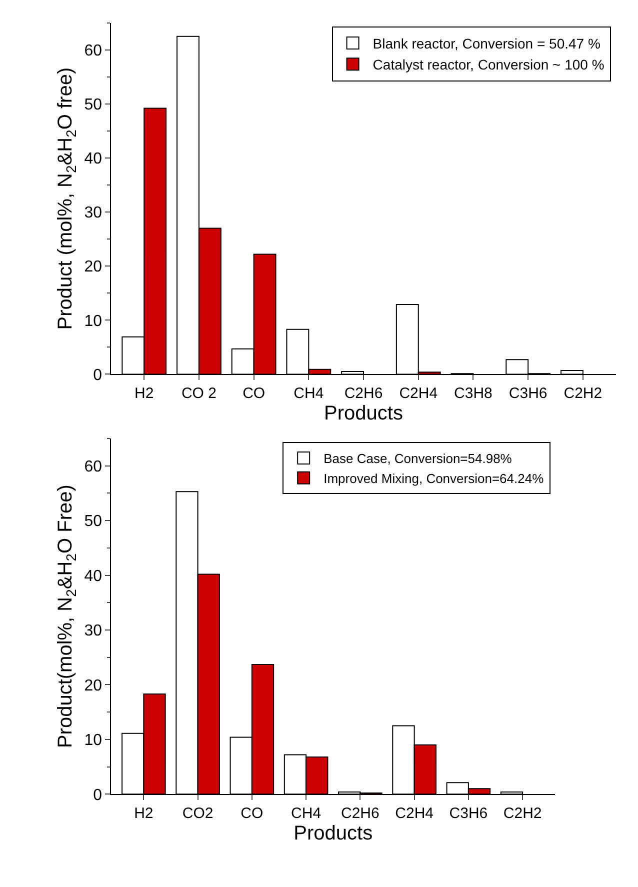 The height and width of the screenshot is (887, 638). What do you see at coordinates (488, 64) in the screenshot?
I see `legend-label: Catalyst reactor, Conversion ~ 100 %` at bounding box center [488, 64].